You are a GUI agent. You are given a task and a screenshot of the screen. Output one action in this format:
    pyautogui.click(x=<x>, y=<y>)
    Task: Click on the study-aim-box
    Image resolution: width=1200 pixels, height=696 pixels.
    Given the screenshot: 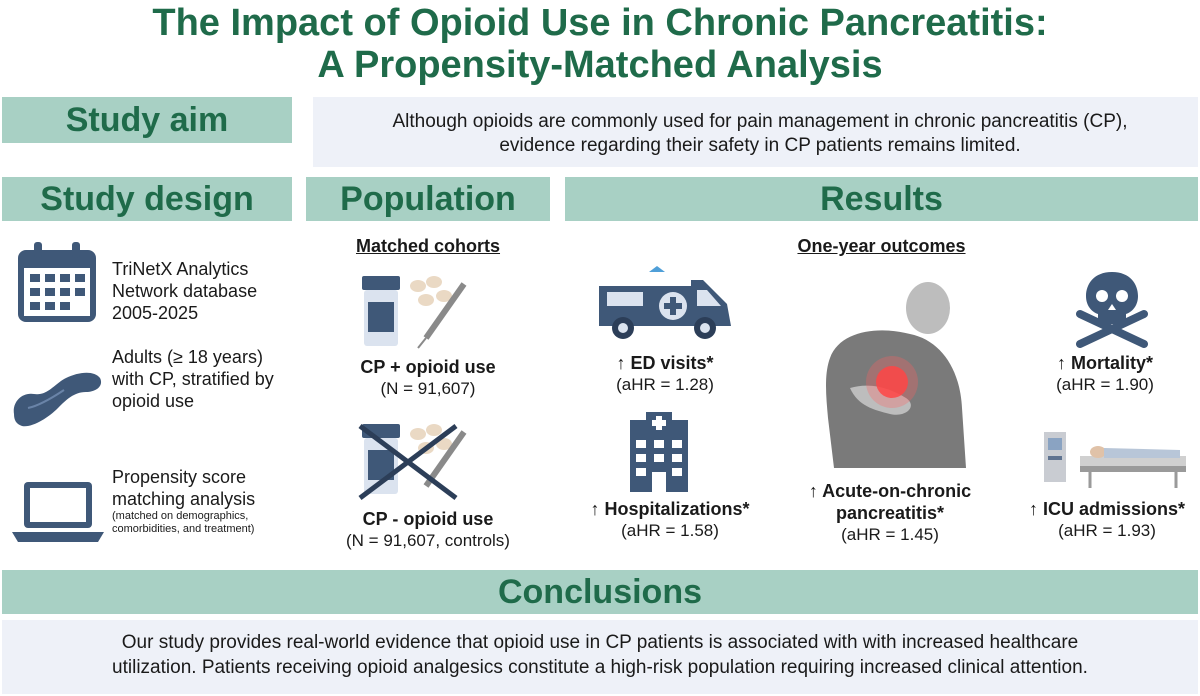 What is the action you would take?
    pyautogui.click(x=755, y=132)
    